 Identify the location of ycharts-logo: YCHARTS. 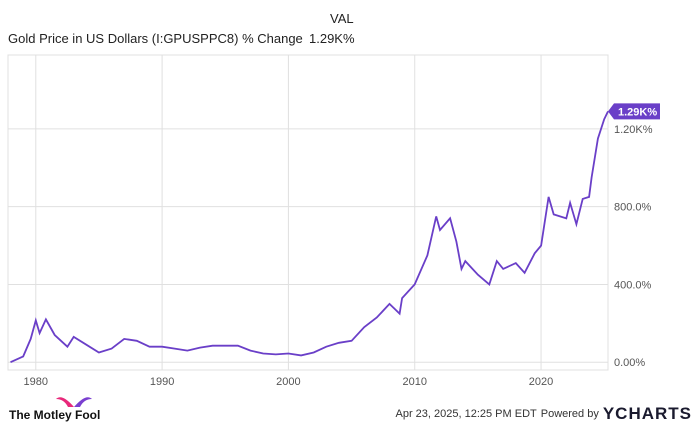
(647, 413).